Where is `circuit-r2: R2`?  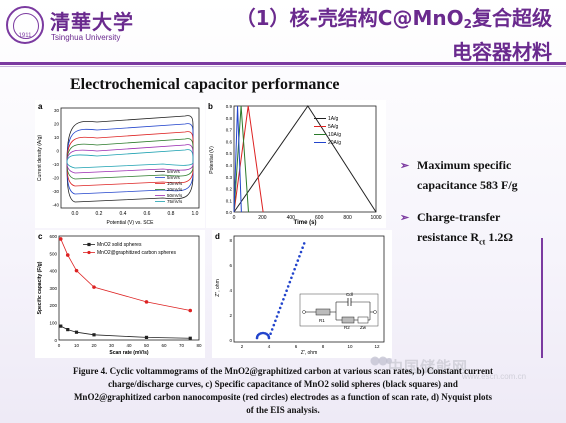 circuit-r2: R2 is located at coordinates (347, 327).